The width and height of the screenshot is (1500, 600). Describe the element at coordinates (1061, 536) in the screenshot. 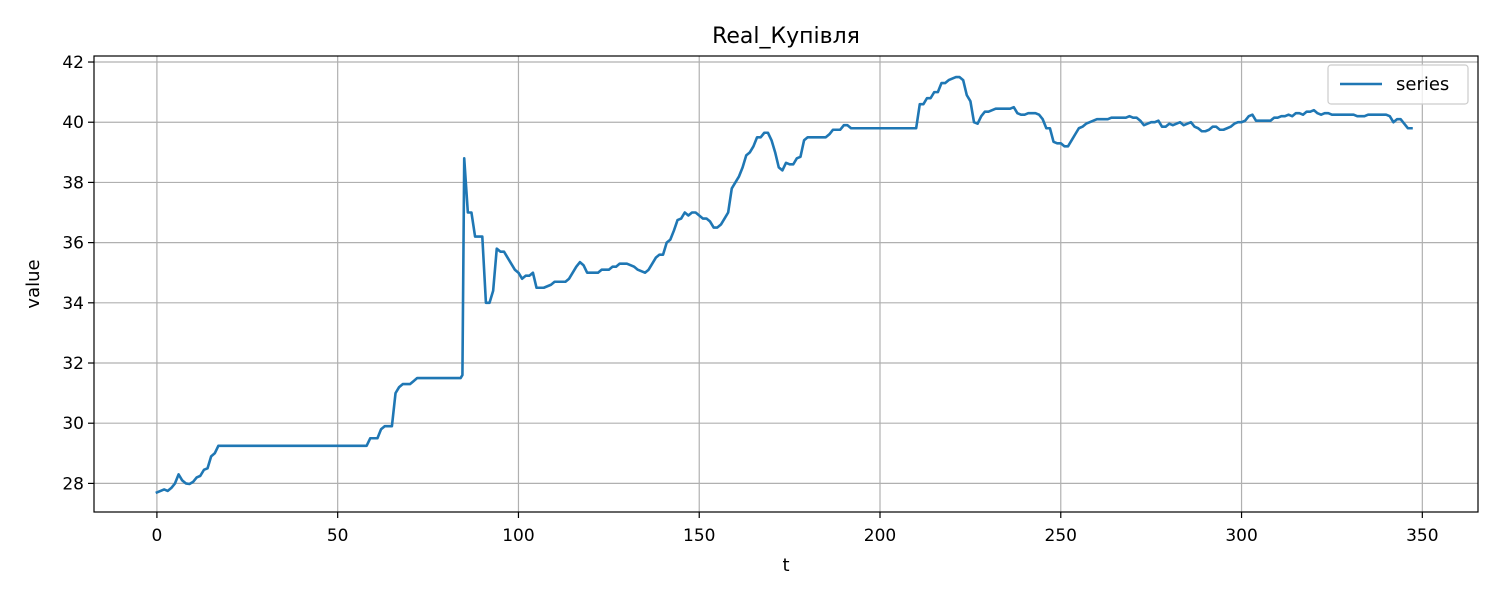

I see `x-tick-label: 250` at that location.